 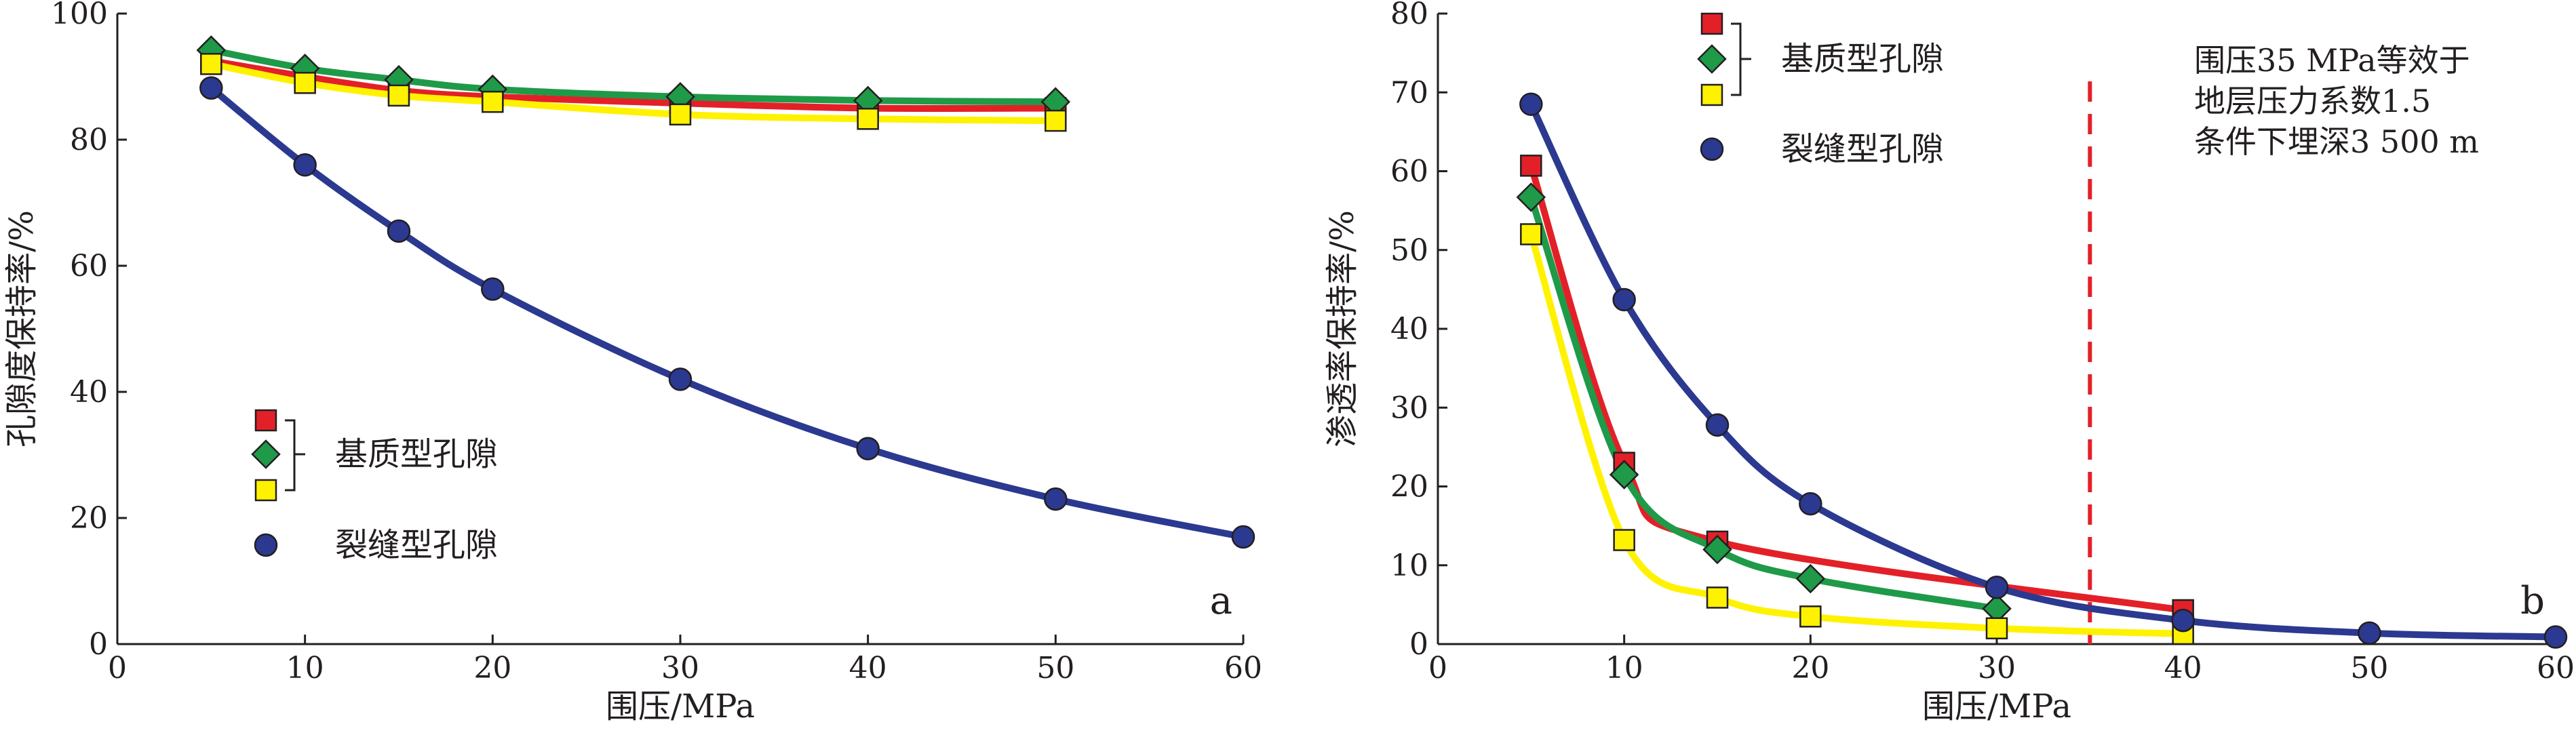 I want to click on annotation-text: 条件下埋深3 500 m, so click(x=2336, y=141).